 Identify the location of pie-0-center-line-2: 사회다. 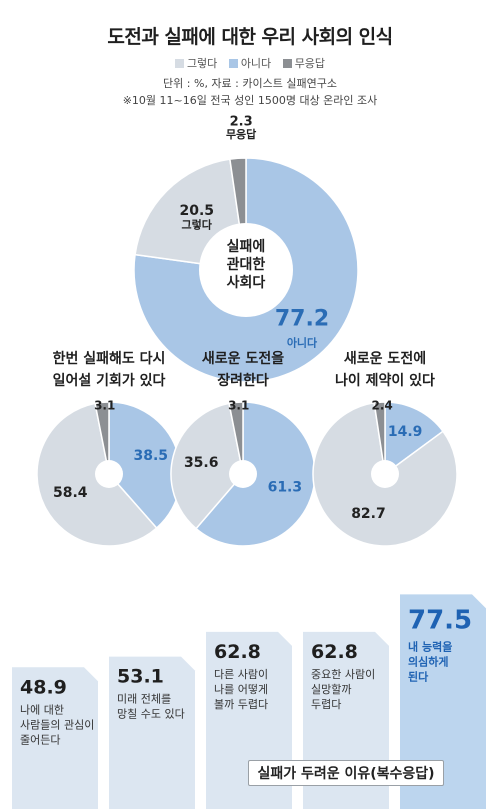
(246, 283).